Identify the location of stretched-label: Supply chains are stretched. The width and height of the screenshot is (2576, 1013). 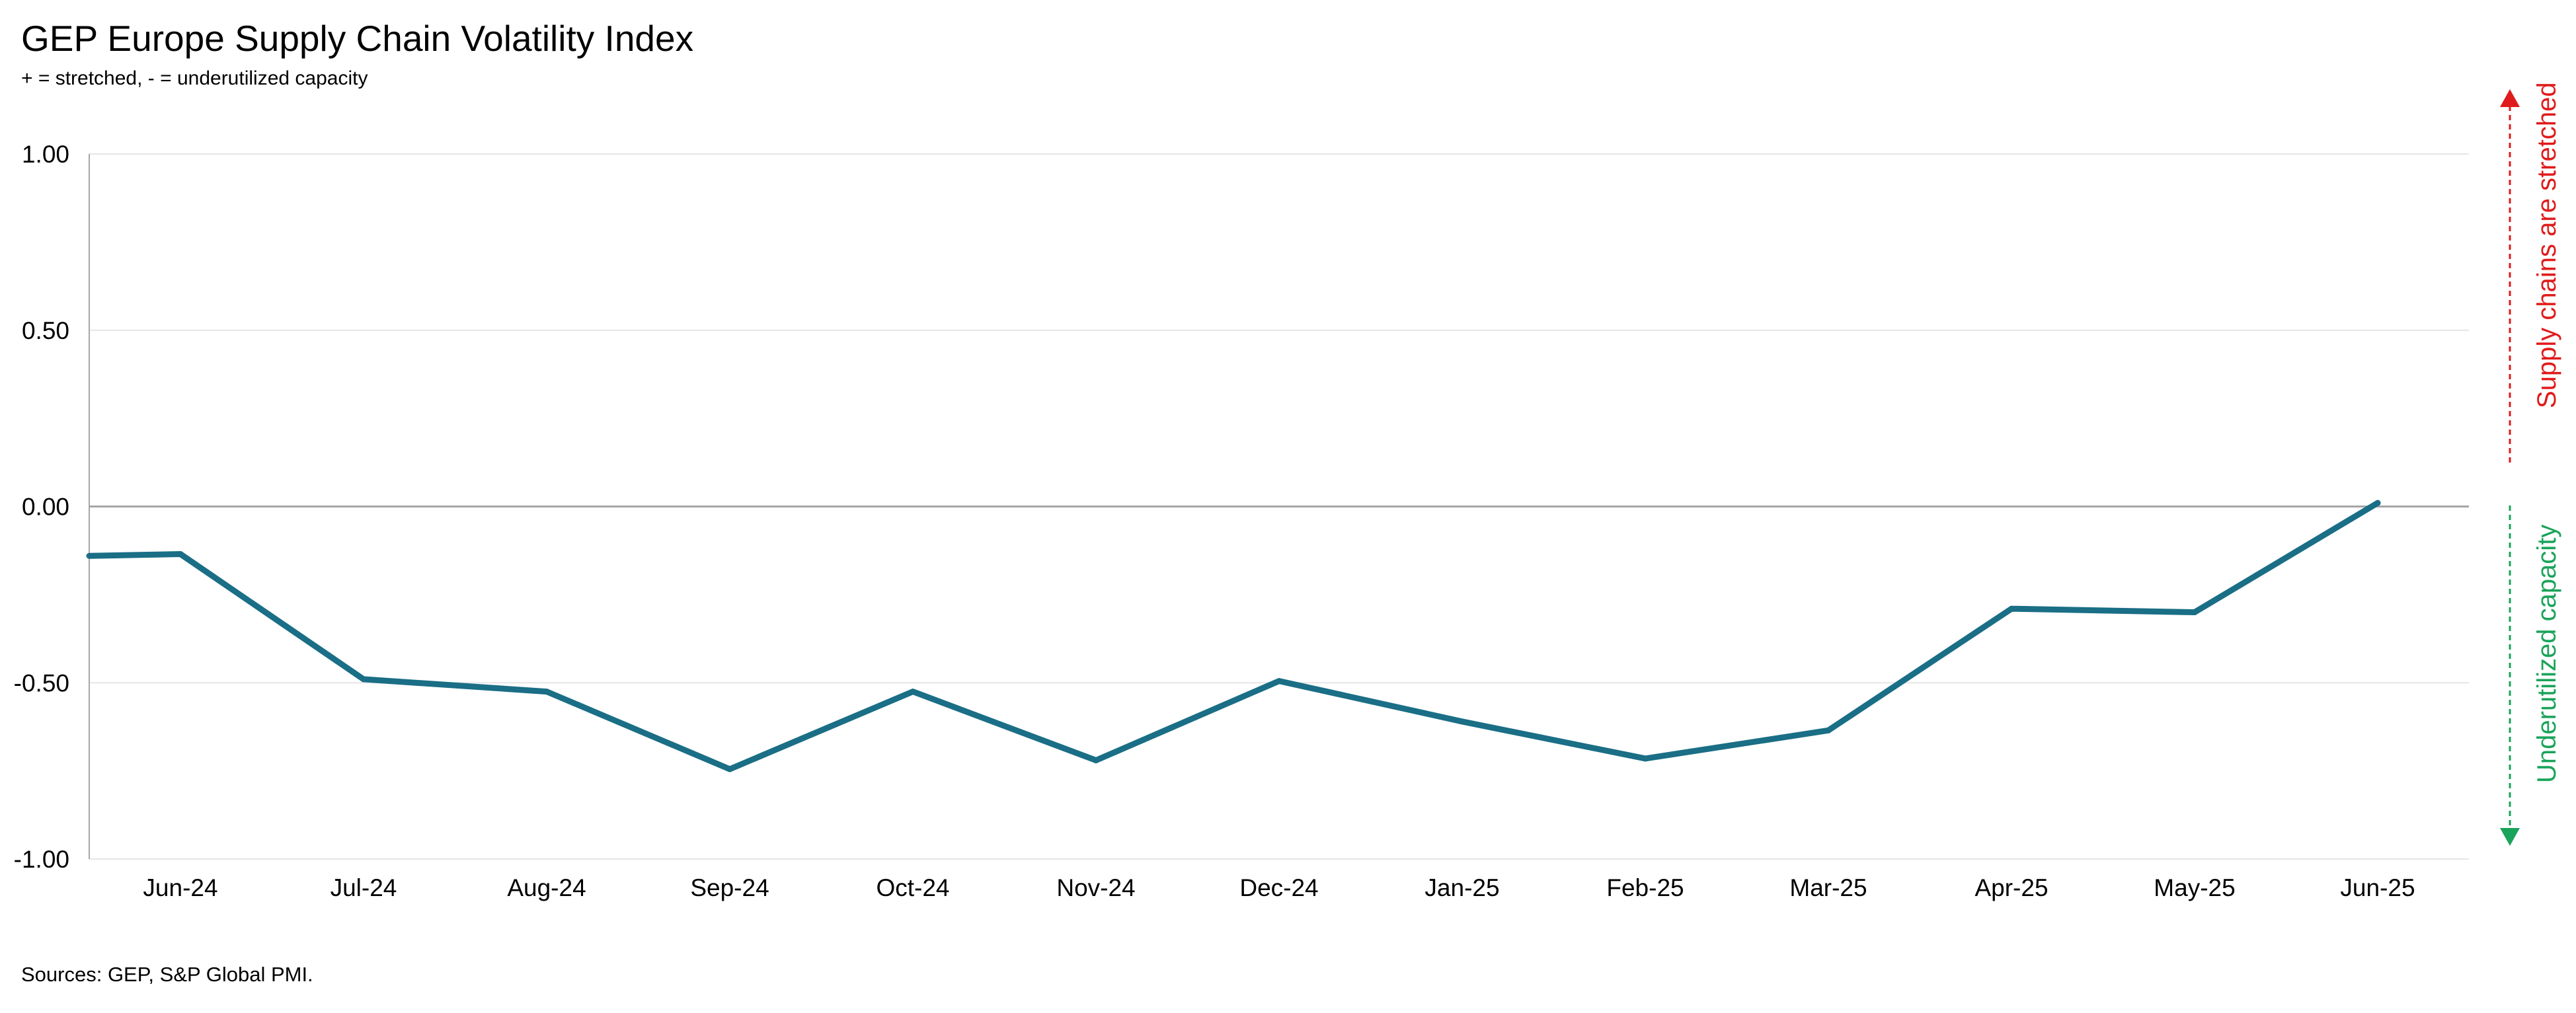
(2546, 245).